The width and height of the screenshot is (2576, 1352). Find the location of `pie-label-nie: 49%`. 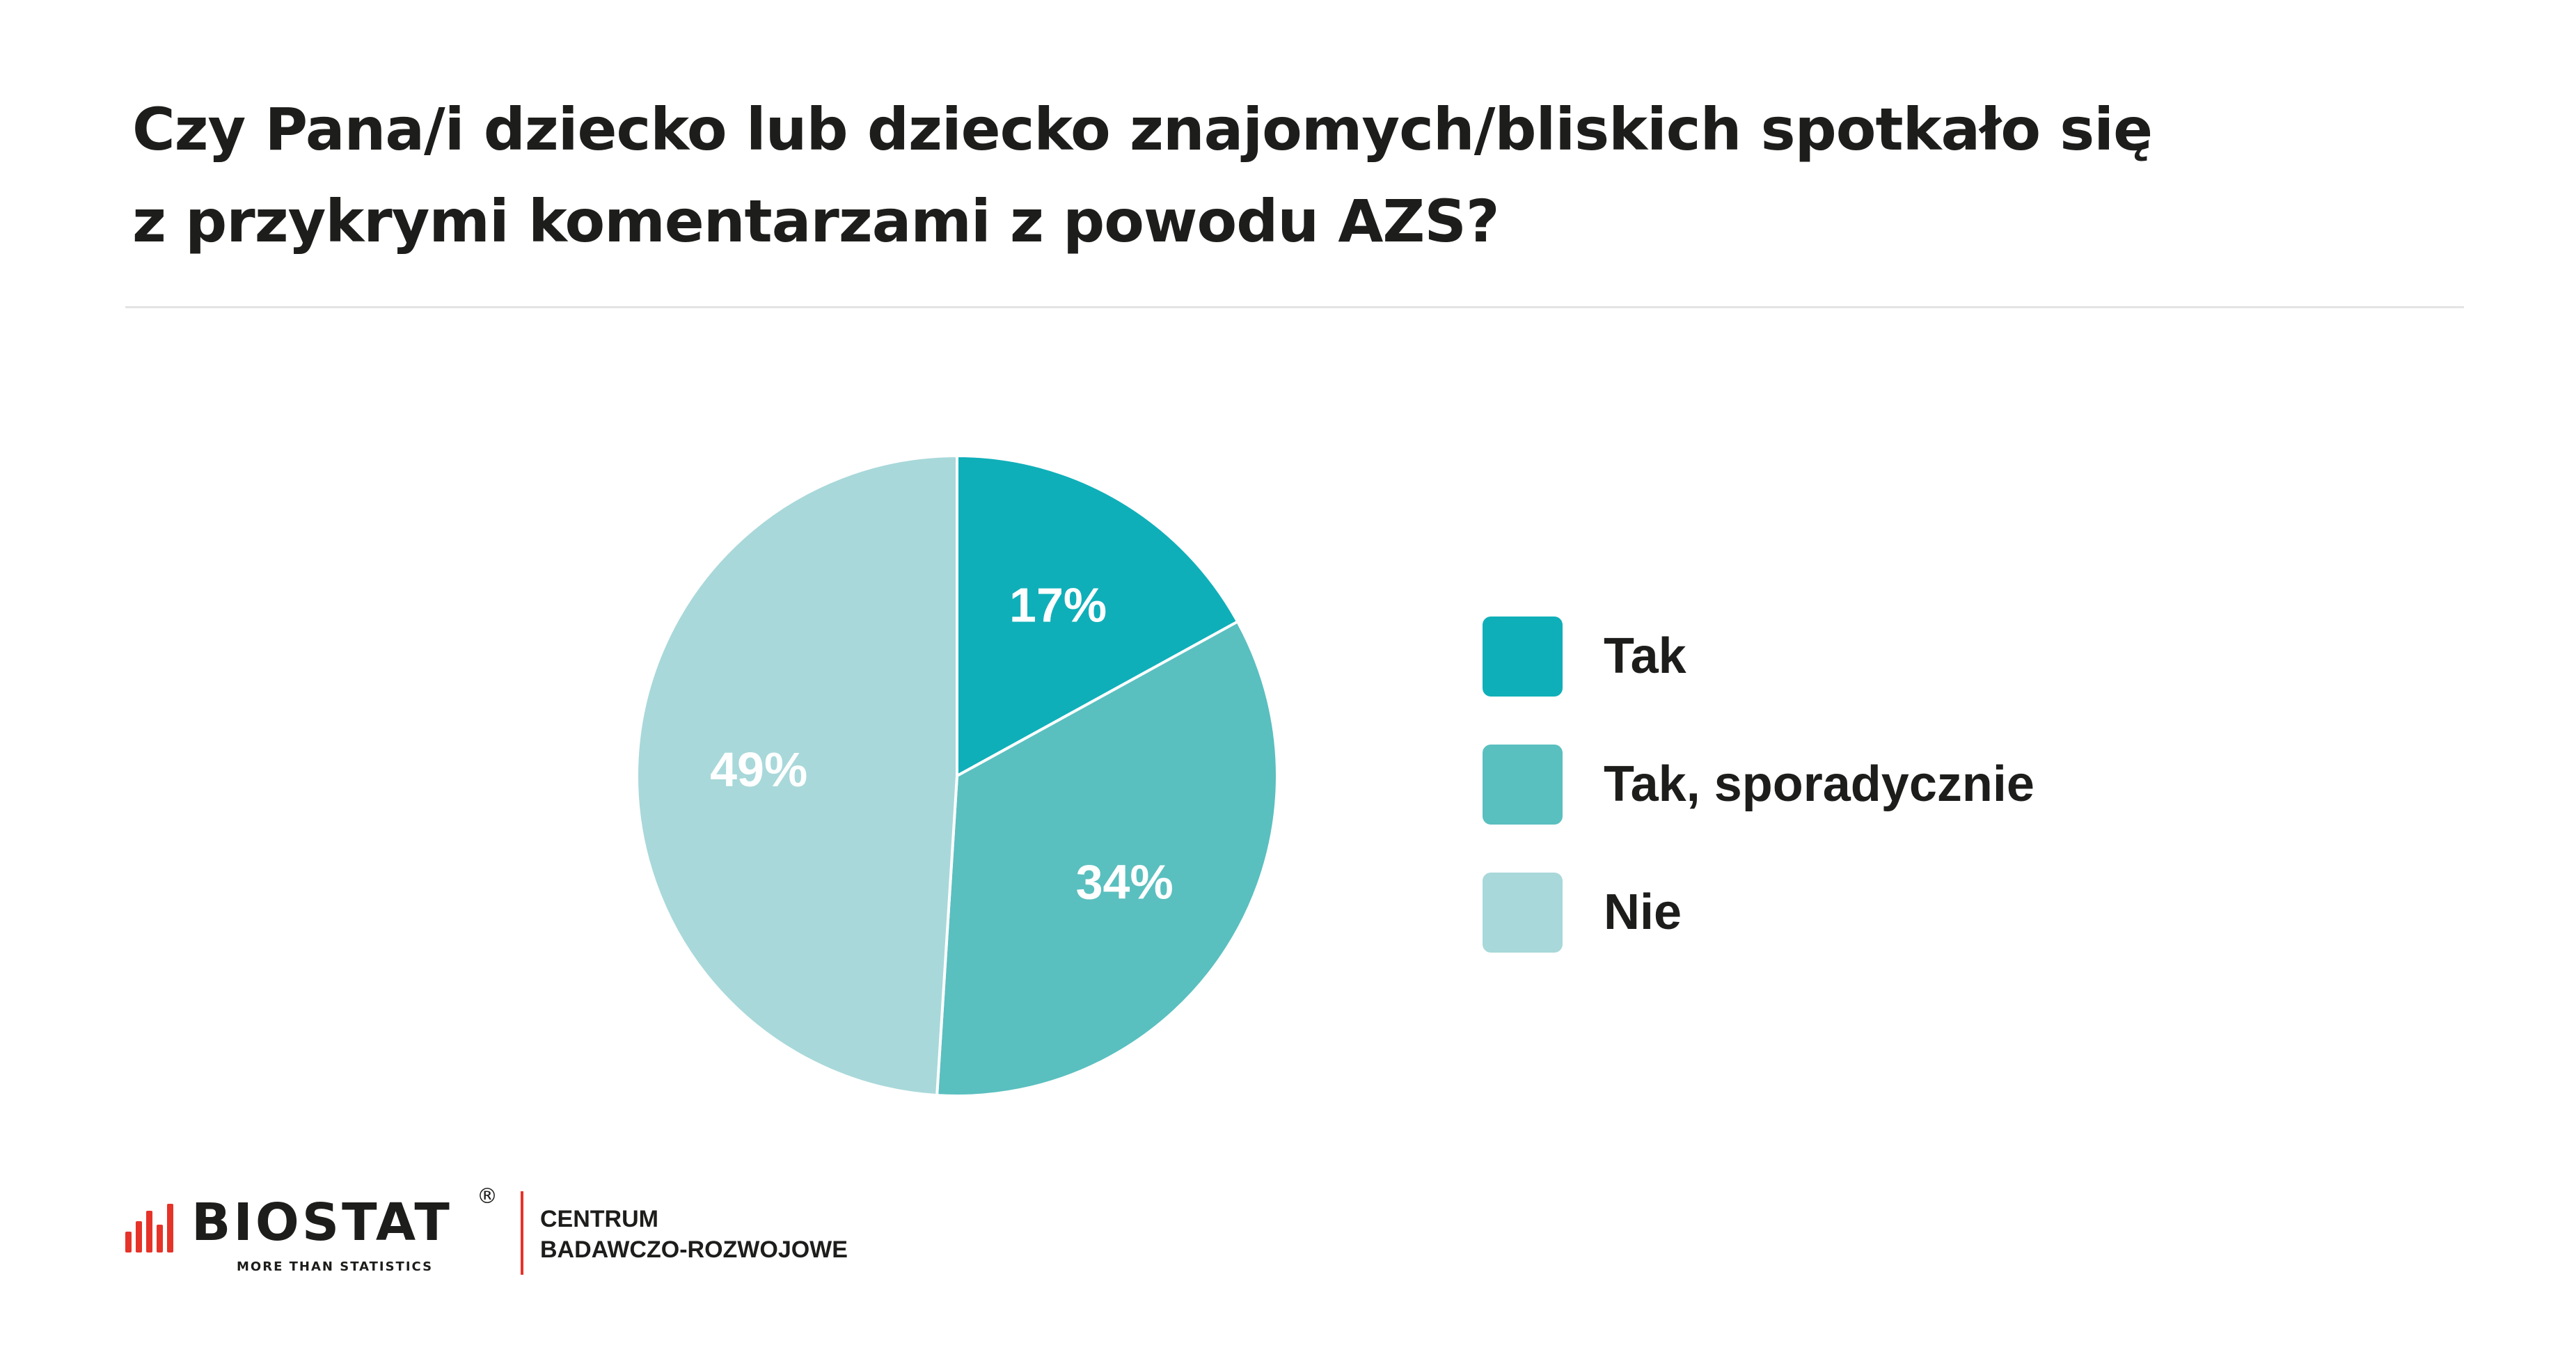

pie-label-nie: 49% is located at coordinates (758, 769).